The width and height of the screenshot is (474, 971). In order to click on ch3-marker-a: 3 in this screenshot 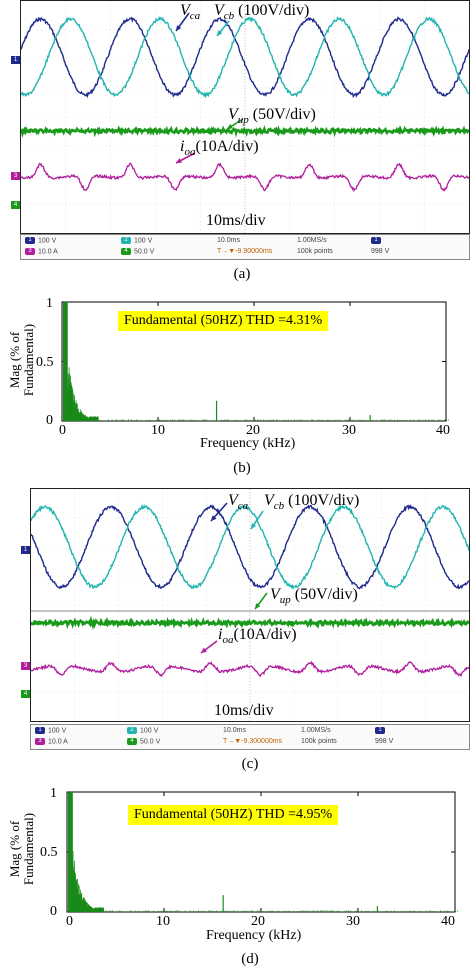, I will do `click(15, 176)`.